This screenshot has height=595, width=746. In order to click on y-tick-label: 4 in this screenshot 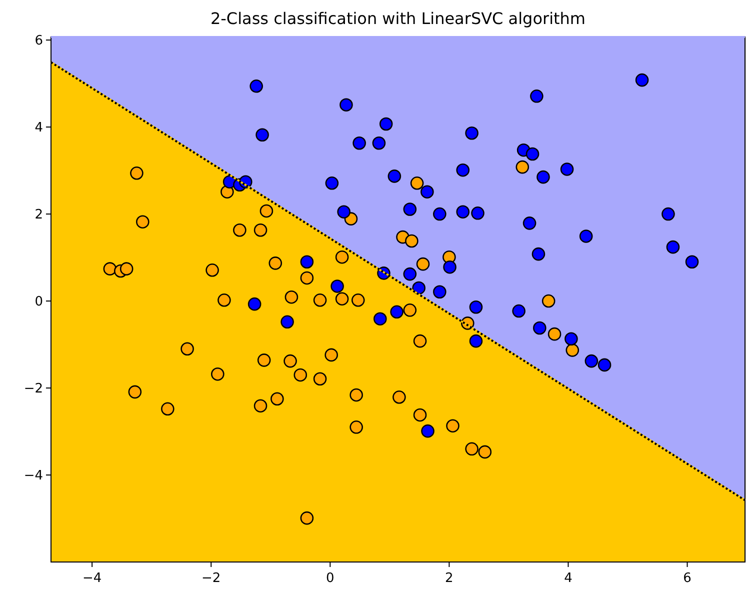, I will do `click(38, 128)`.